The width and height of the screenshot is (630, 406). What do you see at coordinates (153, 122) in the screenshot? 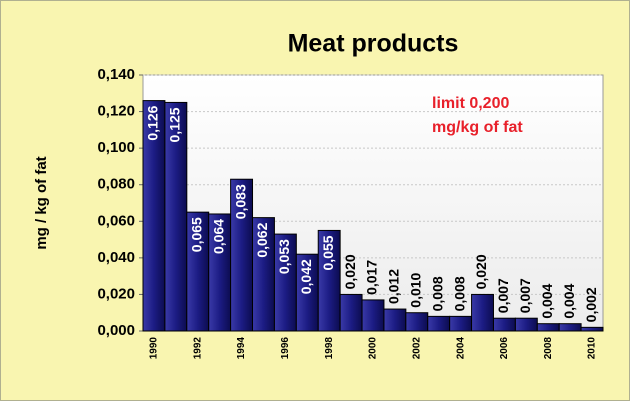
I see `data-label: 0,126` at bounding box center [153, 122].